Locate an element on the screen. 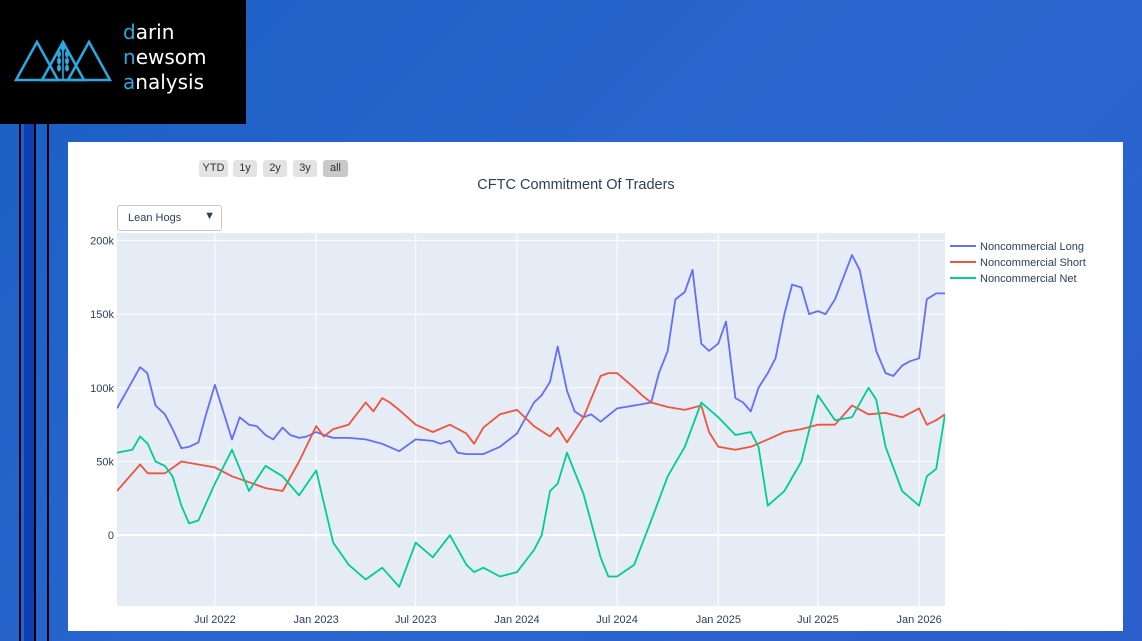  y-tick-label: 50k is located at coordinates (105, 463).